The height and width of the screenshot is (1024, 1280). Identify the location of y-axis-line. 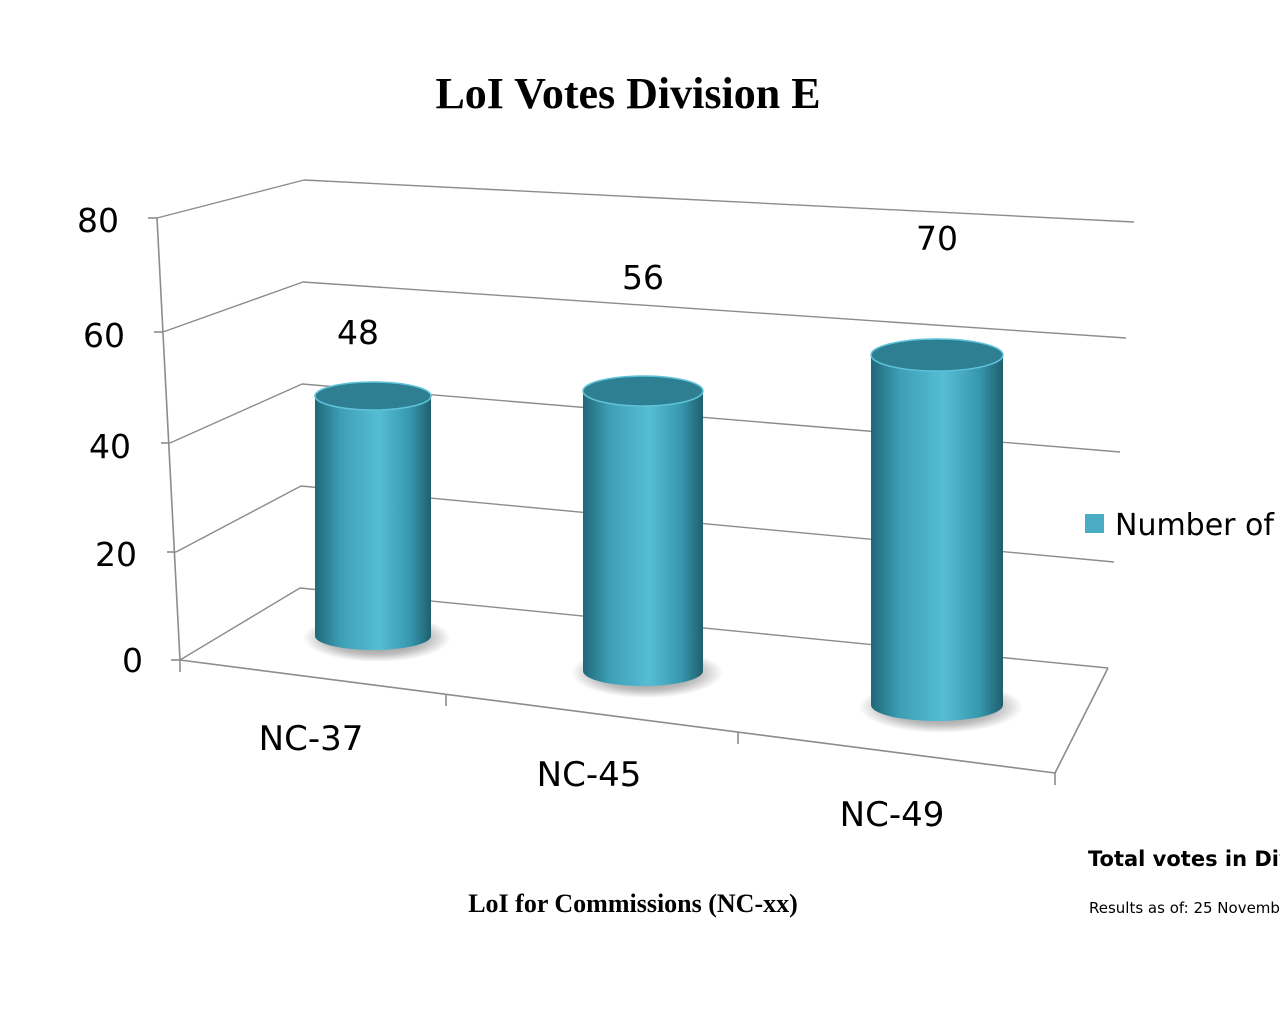
(168, 439).